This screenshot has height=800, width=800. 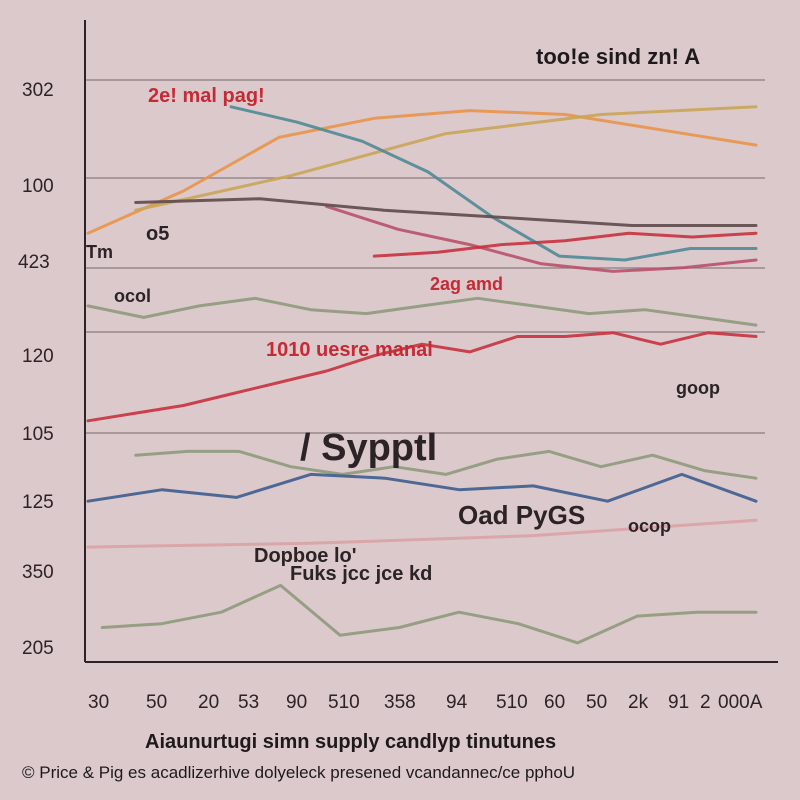 What do you see at coordinates (34, 262) in the screenshot?
I see `y-tick-label: 423` at bounding box center [34, 262].